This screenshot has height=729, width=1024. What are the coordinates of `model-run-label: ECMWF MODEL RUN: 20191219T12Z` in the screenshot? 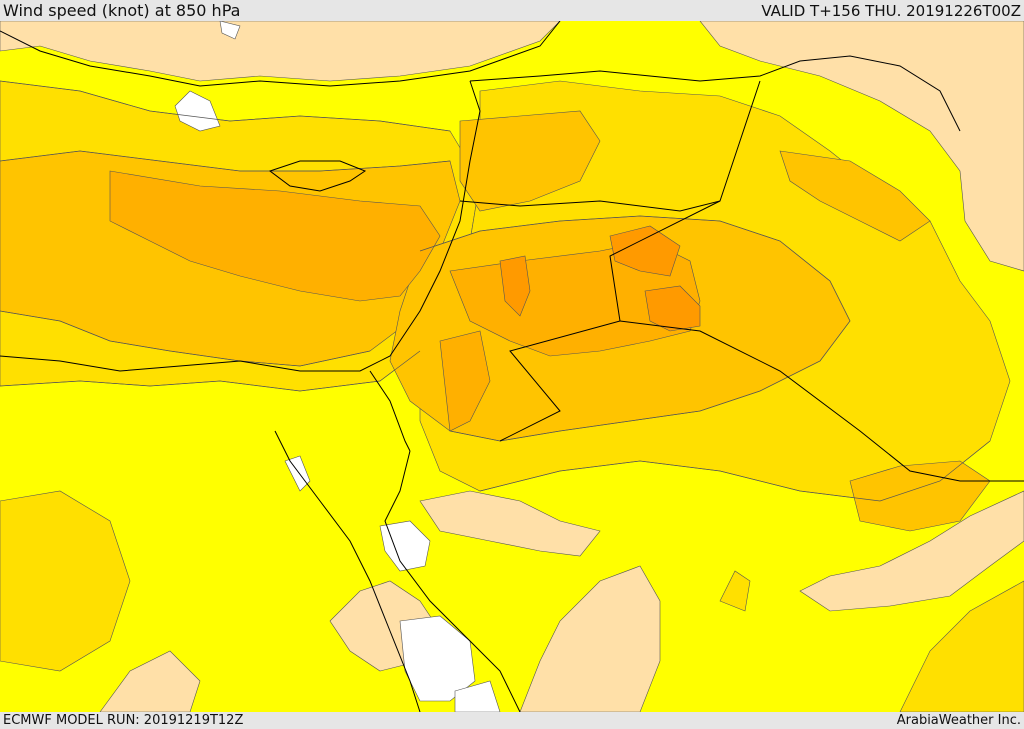 It's located at (123, 720).